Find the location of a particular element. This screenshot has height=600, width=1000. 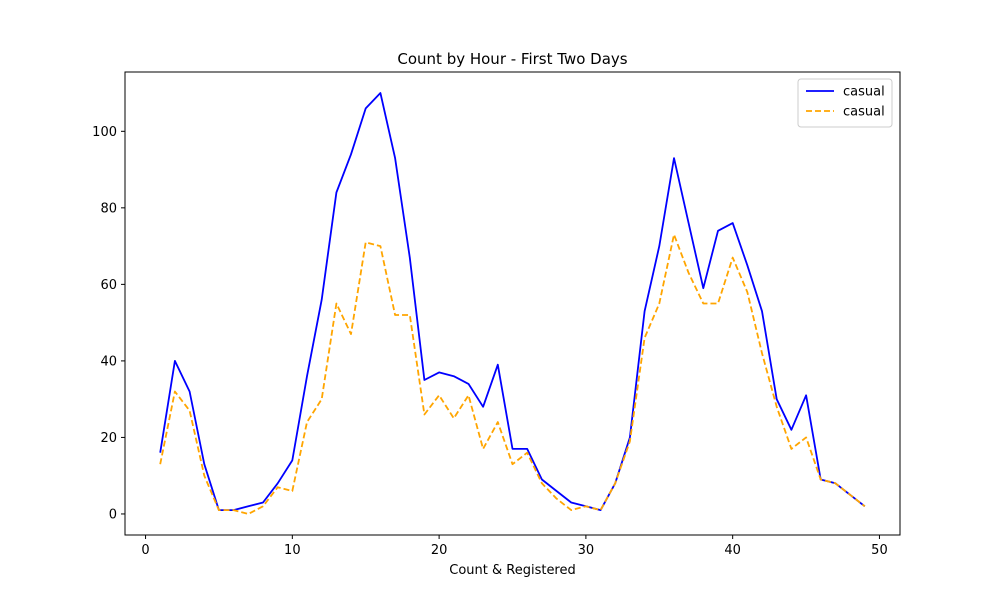

x-tick-label: 0 is located at coordinates (145, 550).